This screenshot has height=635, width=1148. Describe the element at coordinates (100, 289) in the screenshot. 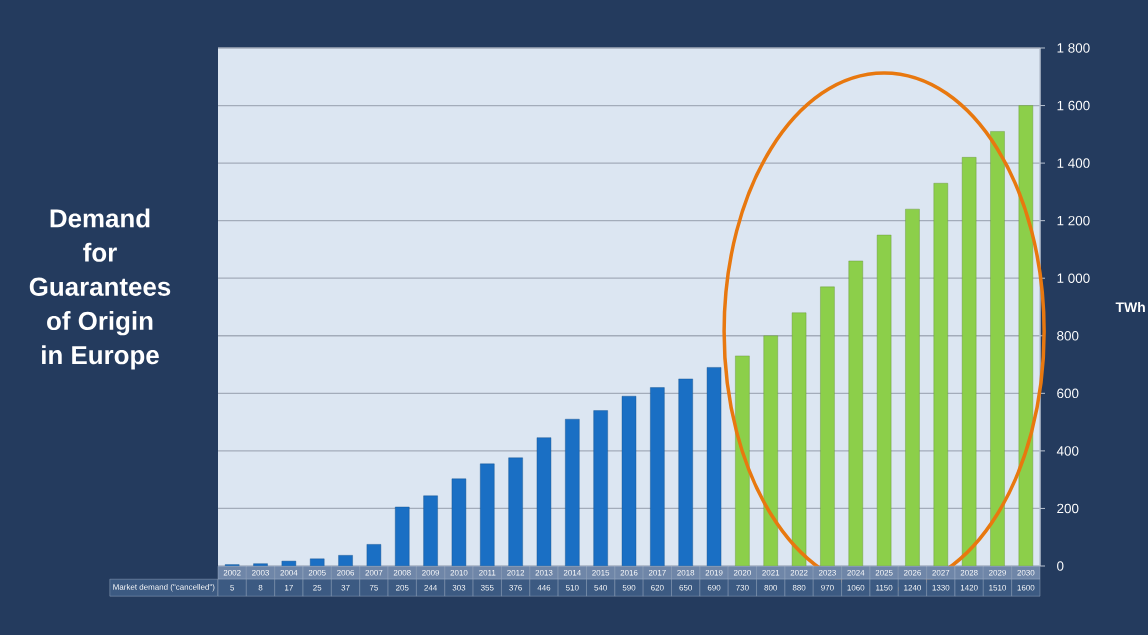

I see `text: Demand for Guarantees of Origin in Europe` at that location.